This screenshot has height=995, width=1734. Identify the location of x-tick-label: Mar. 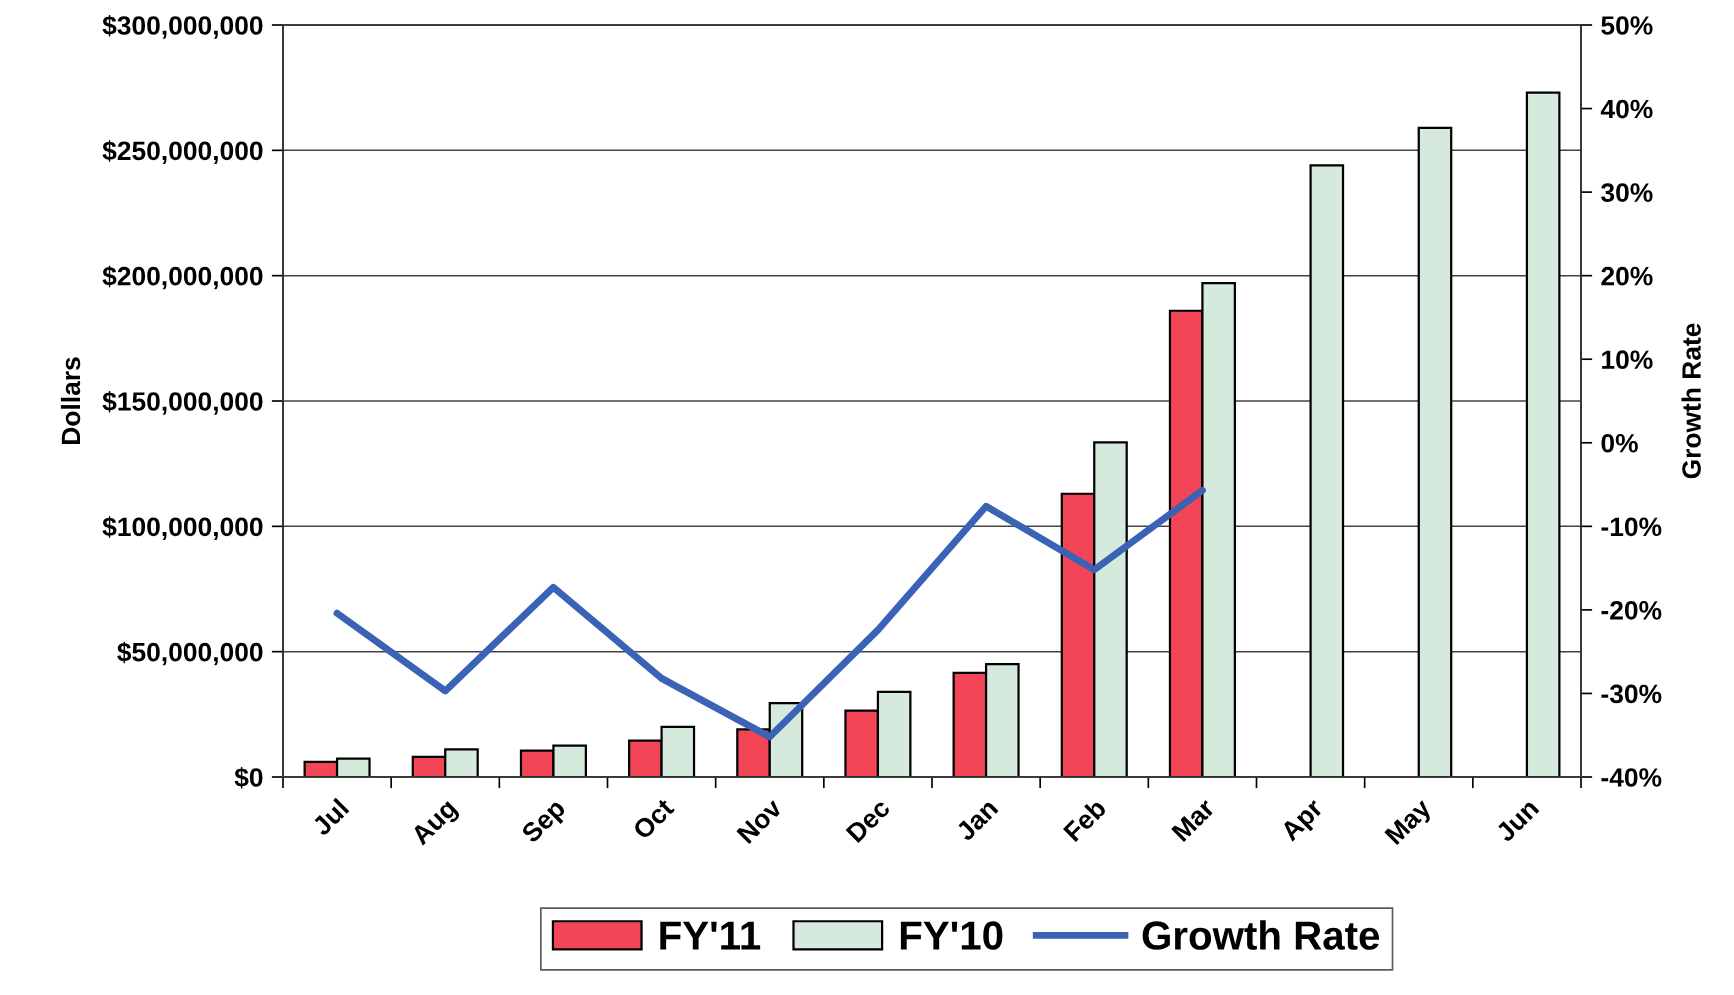
(1193, 820).